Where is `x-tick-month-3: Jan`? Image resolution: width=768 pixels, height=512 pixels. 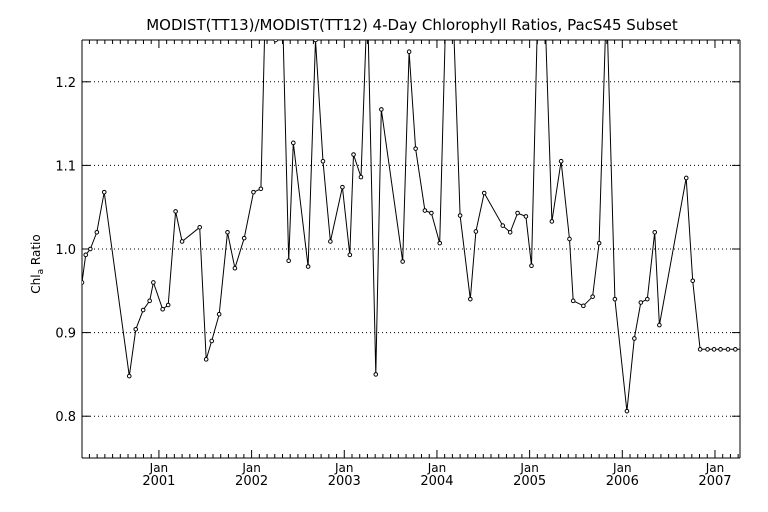
x-tick-month-3: Jan is located at coordinates (437, 468).